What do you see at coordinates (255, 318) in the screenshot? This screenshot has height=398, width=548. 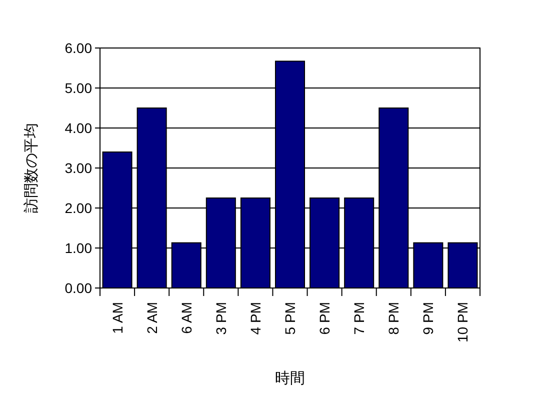 I see `x-tick-label: 4 PM` at bounding box center [255, 318].